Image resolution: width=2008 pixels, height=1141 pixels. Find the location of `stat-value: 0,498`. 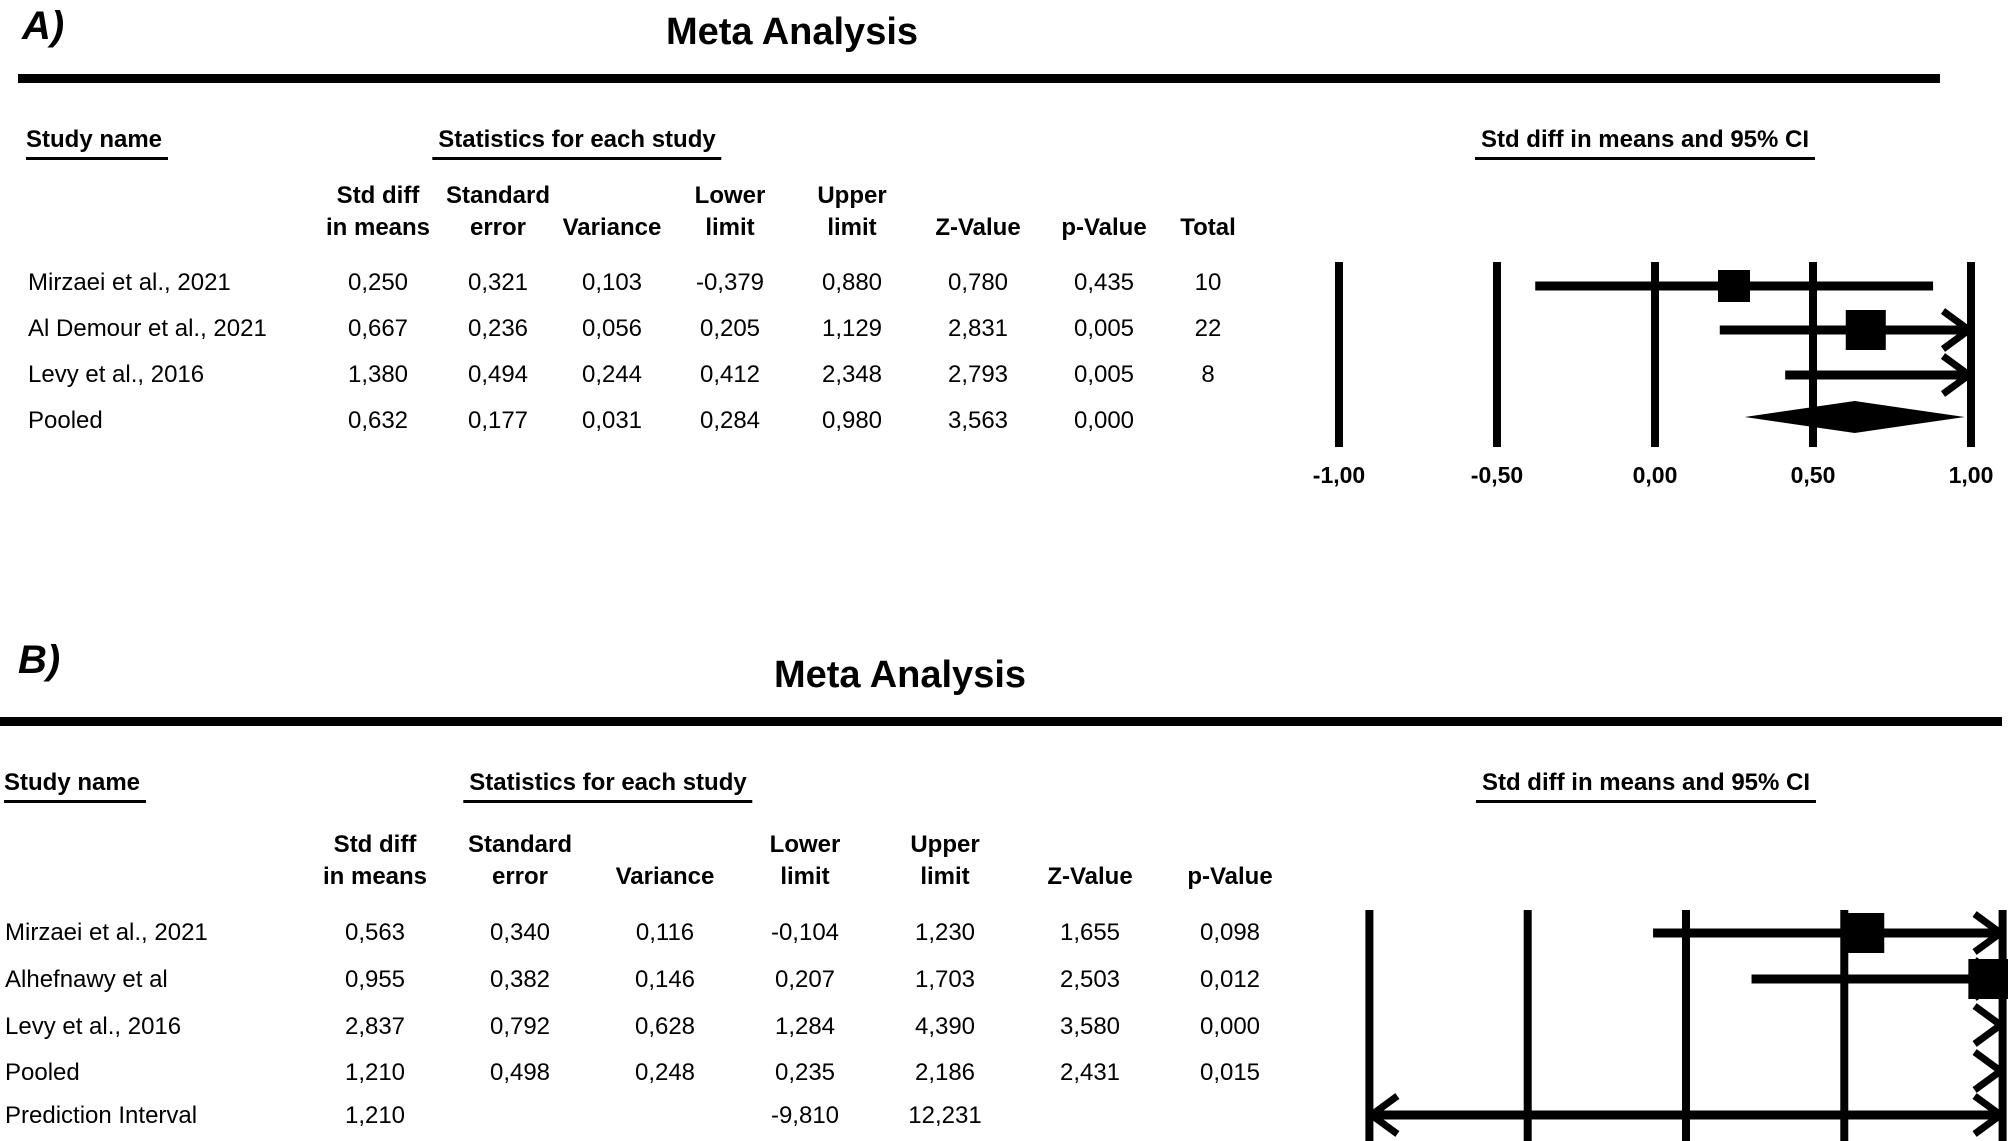

stat-value: 0,498 is located at coordinates (520, 1072).